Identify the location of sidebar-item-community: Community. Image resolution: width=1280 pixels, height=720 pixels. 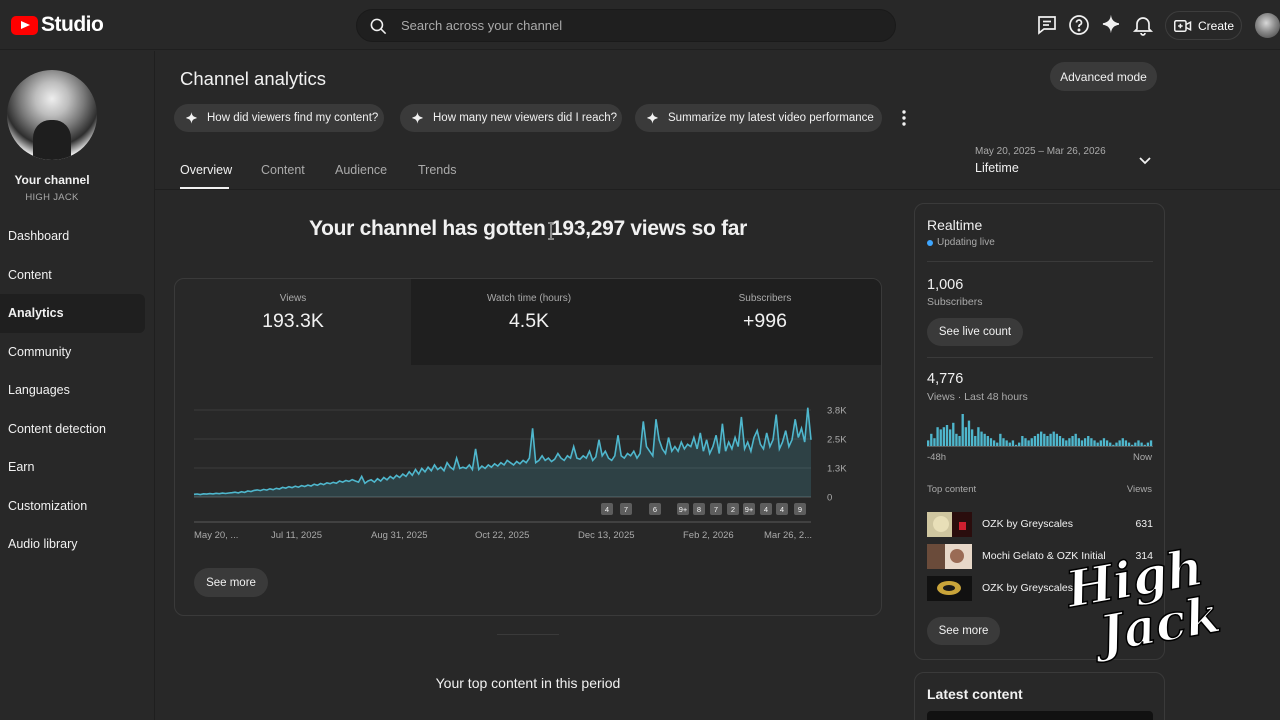
(40, 351).